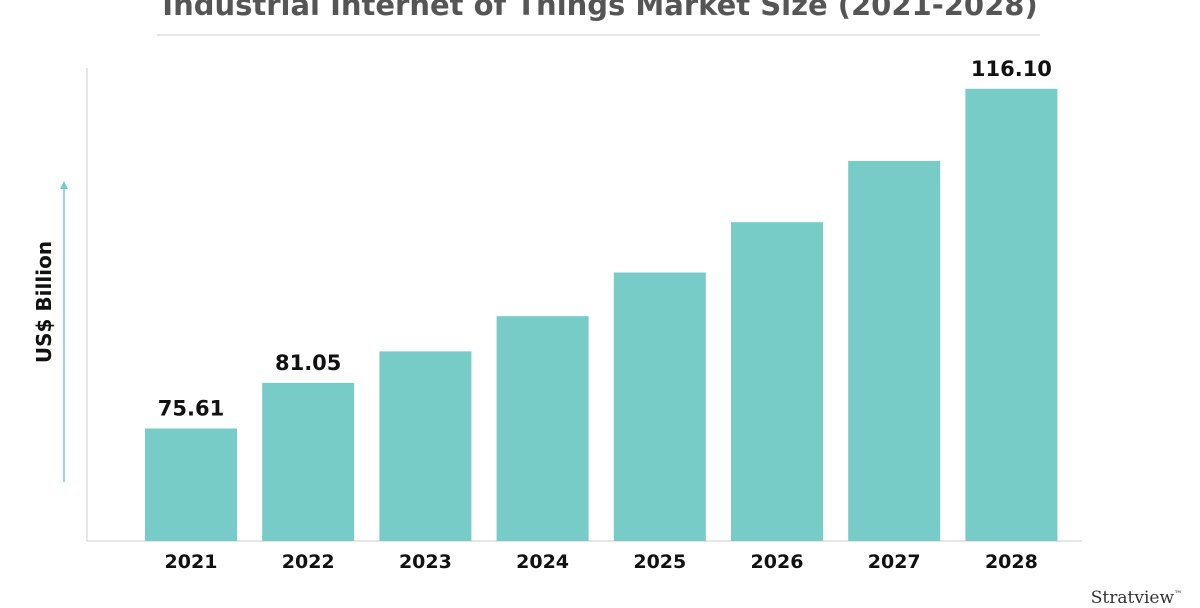 Image resolution: width=1200 pixels, height=608 pixels. Describe the element at coordinates (777, 562) in the screenshot. I see `x-tick-label: 2026` at that location.